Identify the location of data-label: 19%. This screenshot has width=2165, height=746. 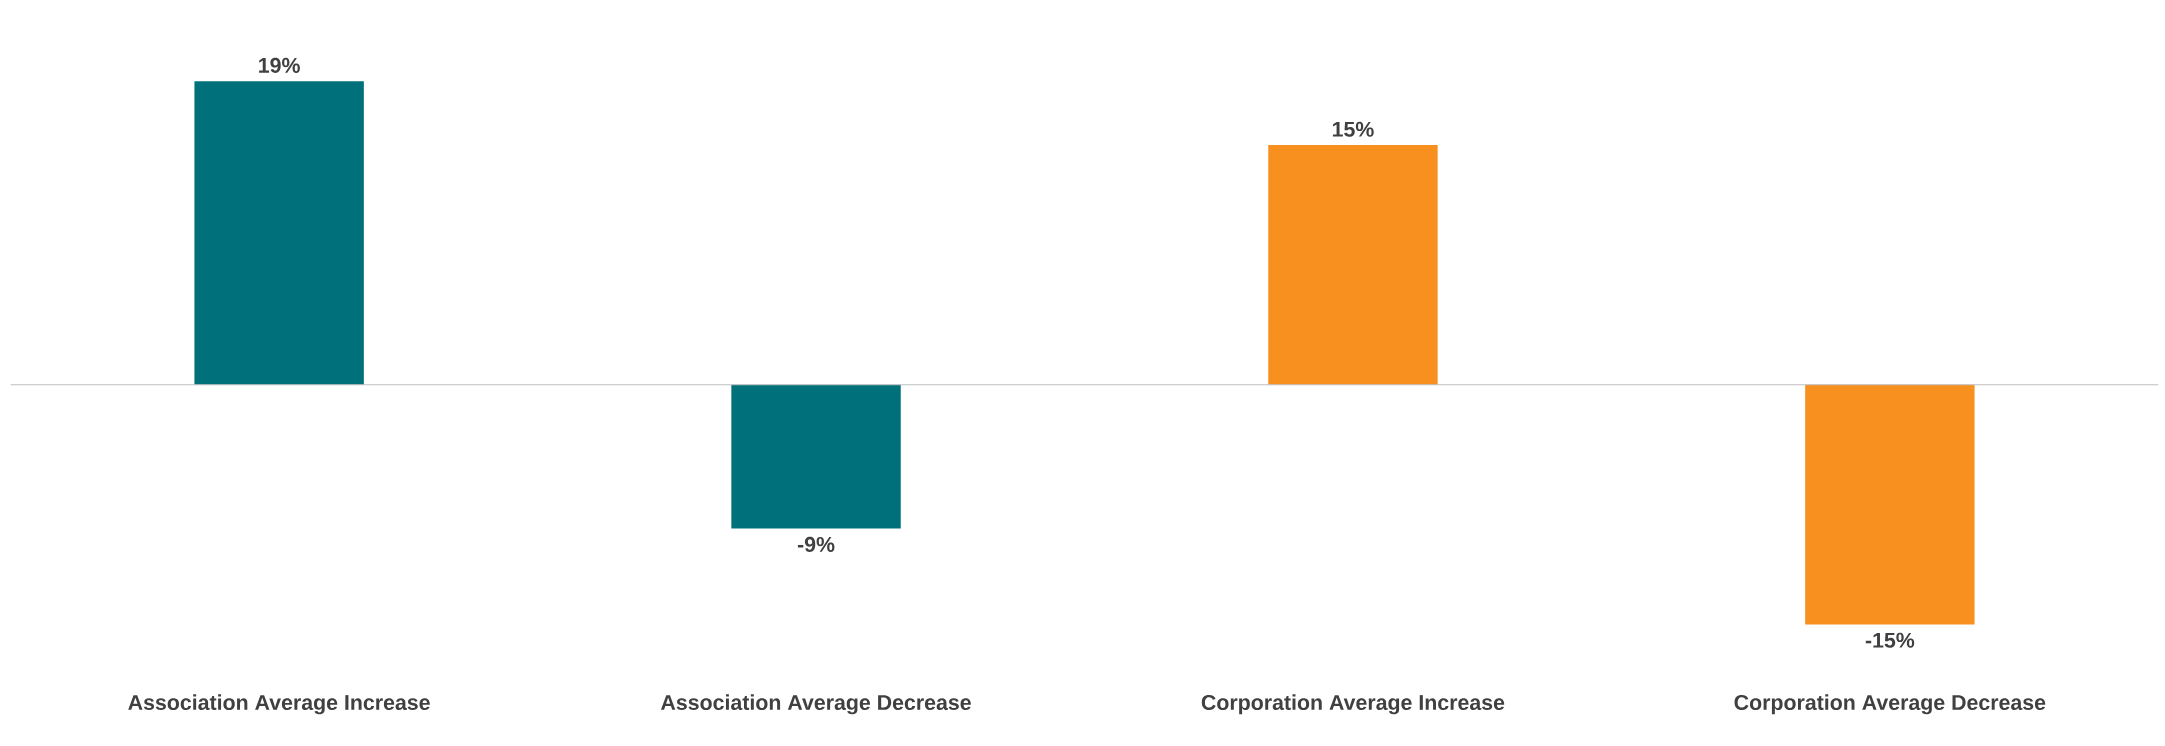
(279, 65).